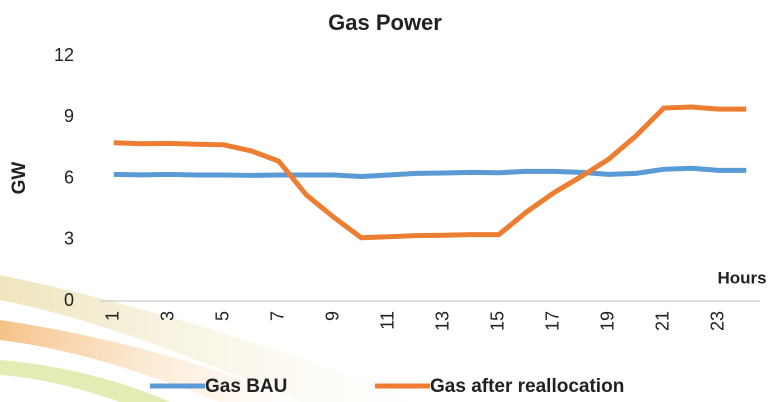 The height and width of the screenshot is (402, 771). What do you see at coordinates (246, 386) in the screenshot?
I see `legend-label: Gas BAU` at bounding box center [246, 386].